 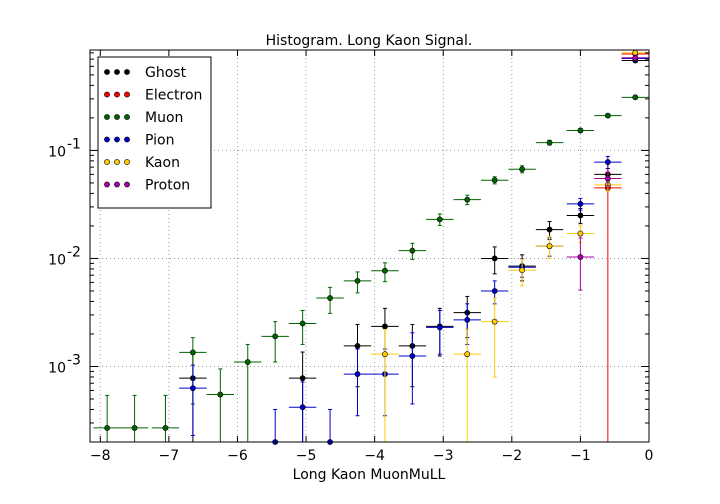 I want to click on x-axis-label: Long Kaon MuonMuLL, so click(x=369, y=475).